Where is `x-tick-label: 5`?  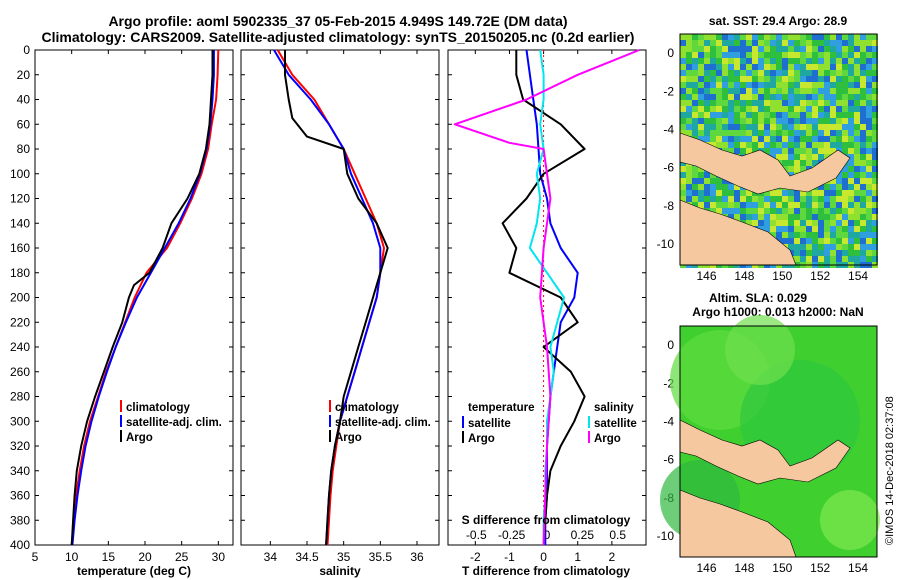 x-tick-label: 5 is located at coordinates (35, 557).